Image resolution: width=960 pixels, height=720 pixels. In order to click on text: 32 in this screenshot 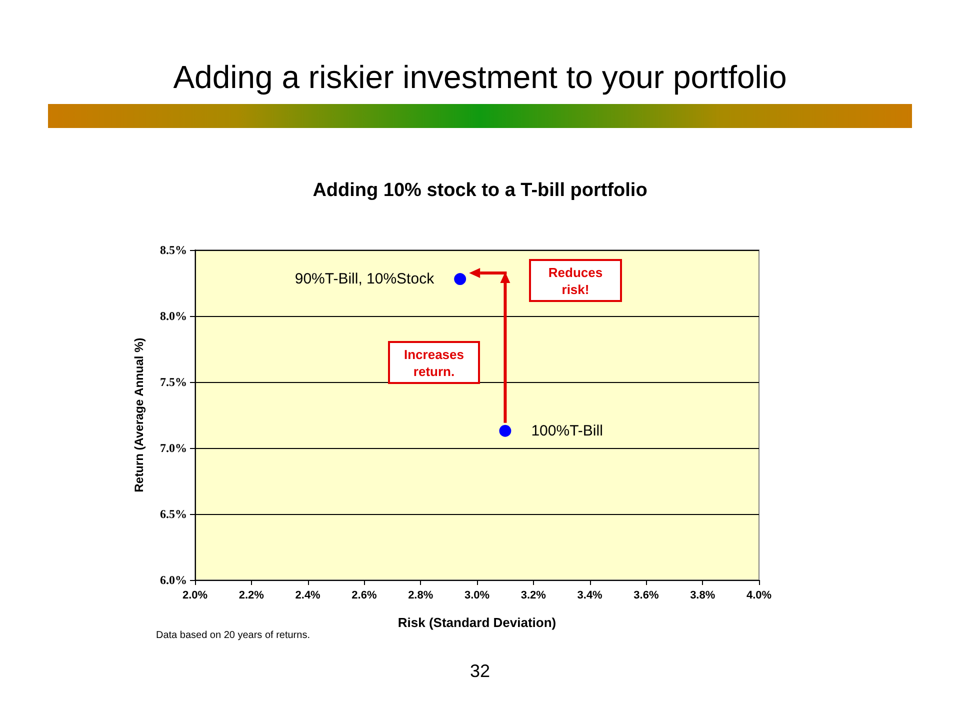, I will do `click(480, 671)`.